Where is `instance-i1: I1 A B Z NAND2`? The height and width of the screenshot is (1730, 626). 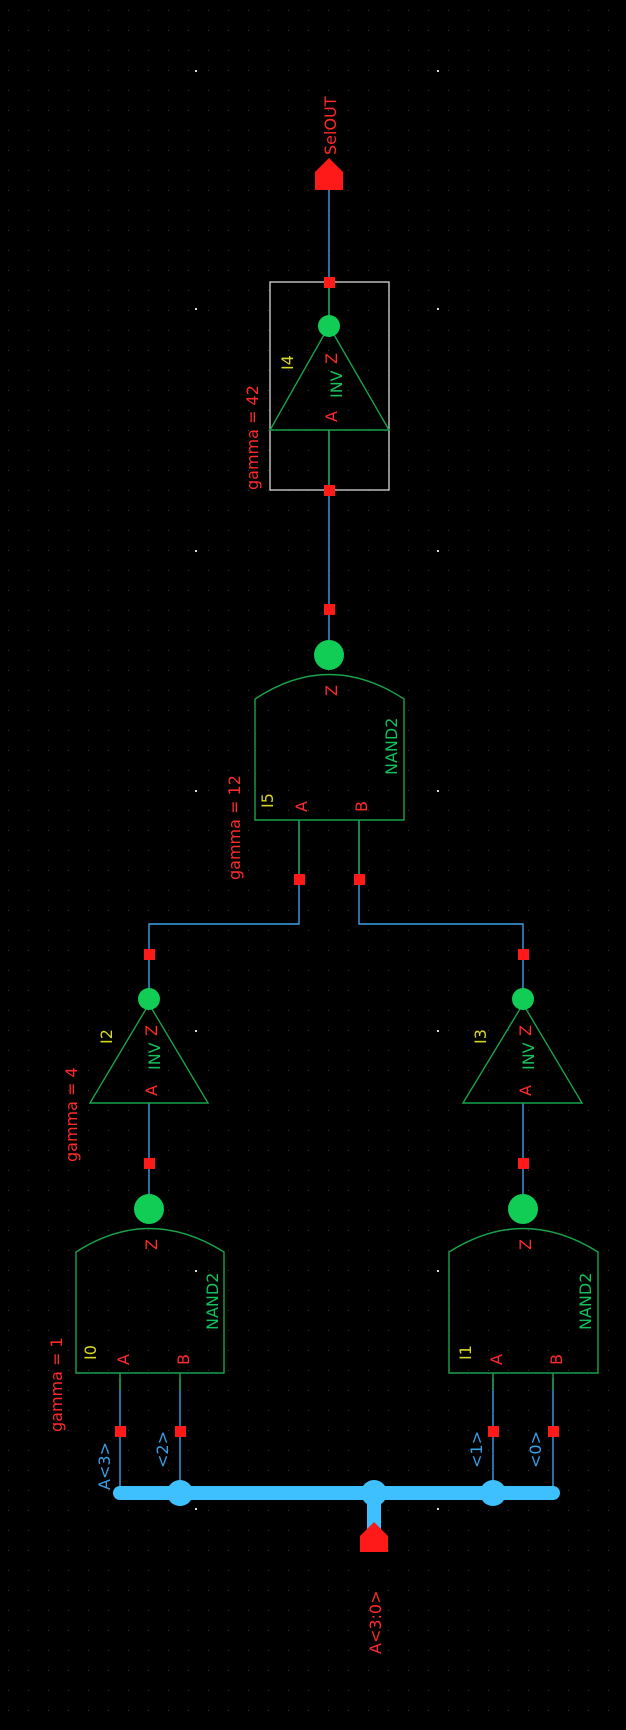
instance-i1: I1 A B Z NAND2 is located at coordinates (523, 1297).